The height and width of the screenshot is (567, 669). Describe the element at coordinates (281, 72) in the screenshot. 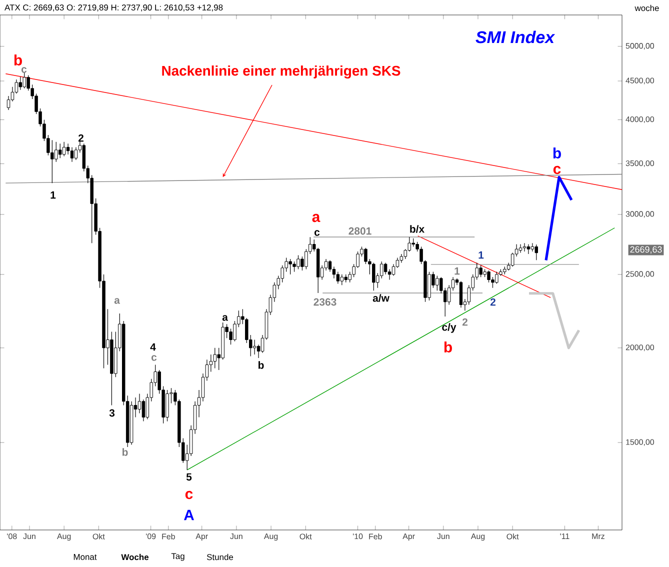

I see `annotation: Nackenlinie einer mehrjährigen SKS` at that location.